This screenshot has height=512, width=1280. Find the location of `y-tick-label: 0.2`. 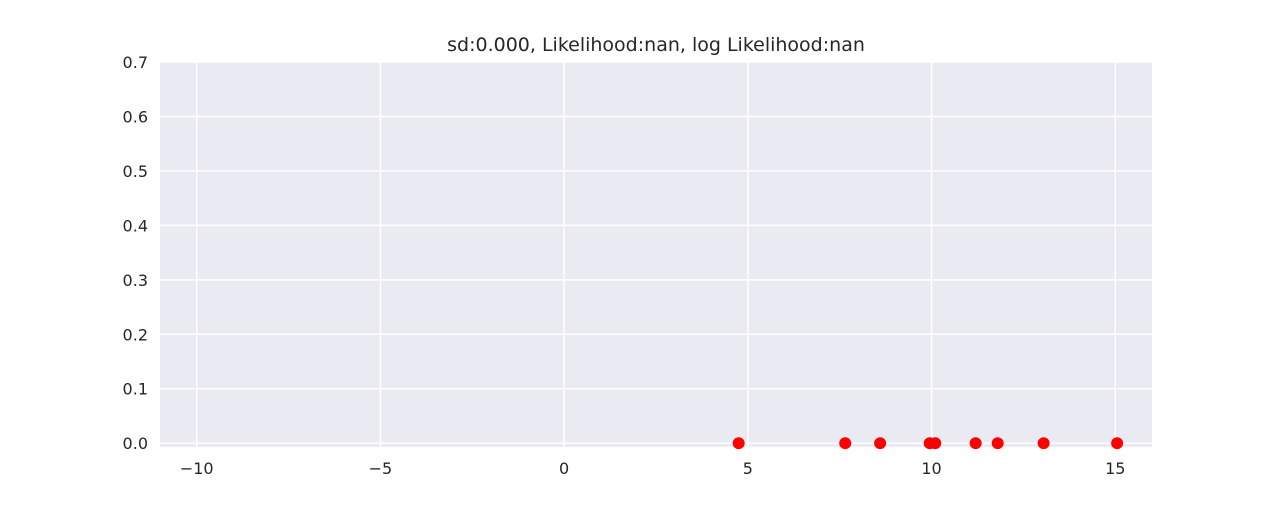

y-tick-label: 0.2 is located at coordinates (135, 334).